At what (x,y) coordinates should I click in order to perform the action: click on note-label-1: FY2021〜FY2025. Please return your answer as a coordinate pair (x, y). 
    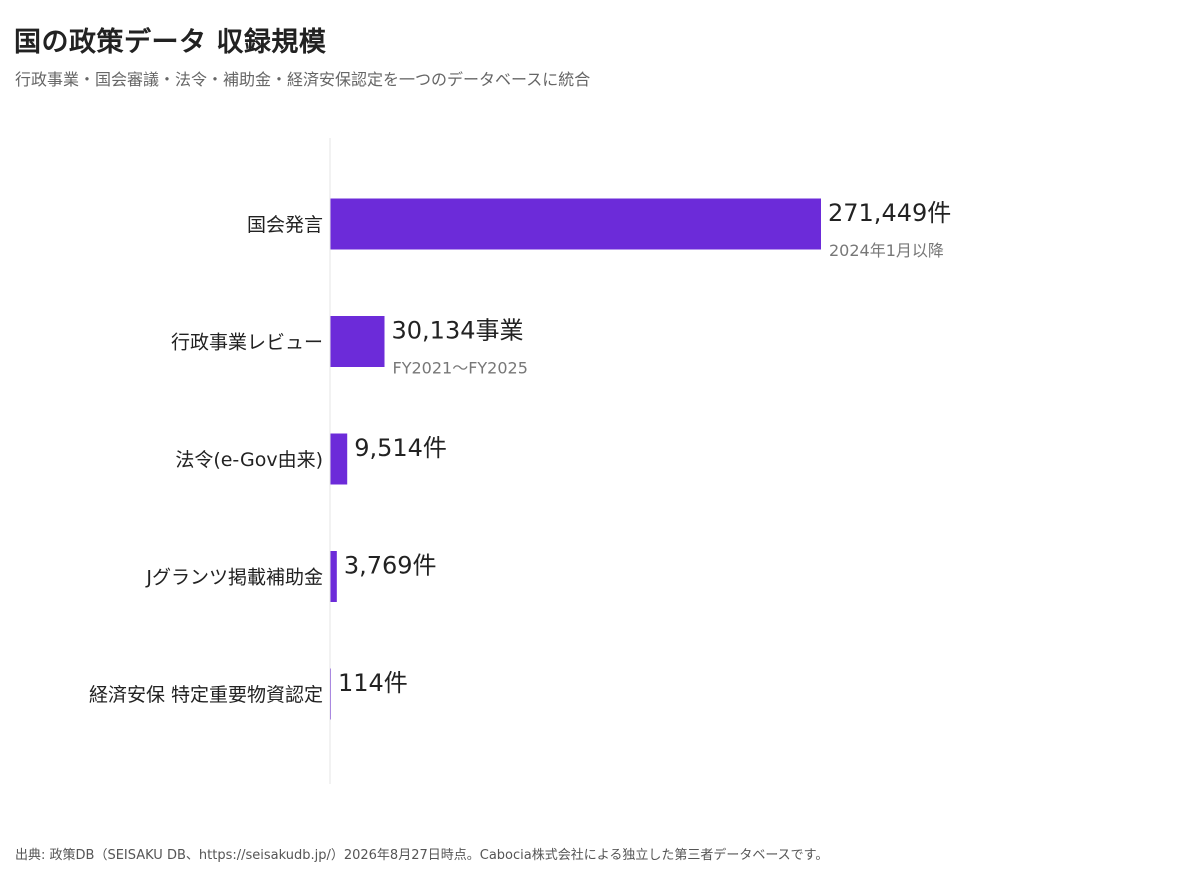
    Looking at the image, I should click on (460, 368).